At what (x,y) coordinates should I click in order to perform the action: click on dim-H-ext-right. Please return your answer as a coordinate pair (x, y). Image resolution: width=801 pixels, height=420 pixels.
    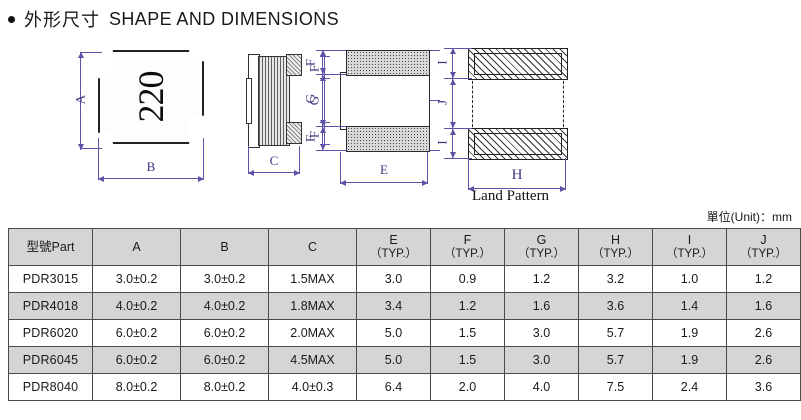
    Looking at the image, I should click on (565, 174).